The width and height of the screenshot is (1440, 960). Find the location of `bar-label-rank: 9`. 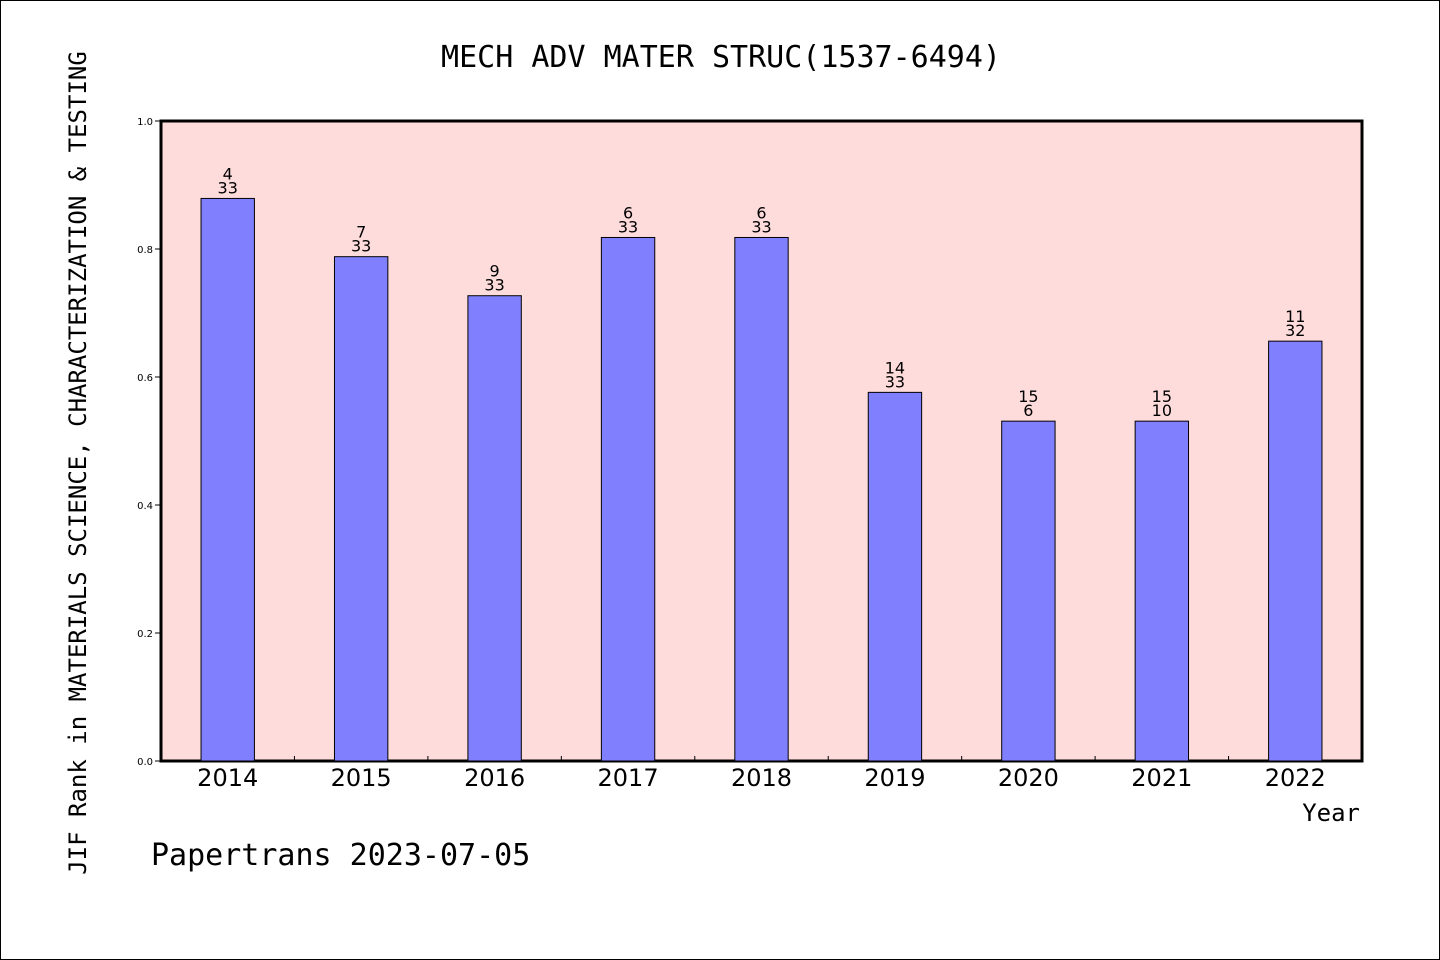

bar-label-rank: 9 is located at coordinates (495, 271).